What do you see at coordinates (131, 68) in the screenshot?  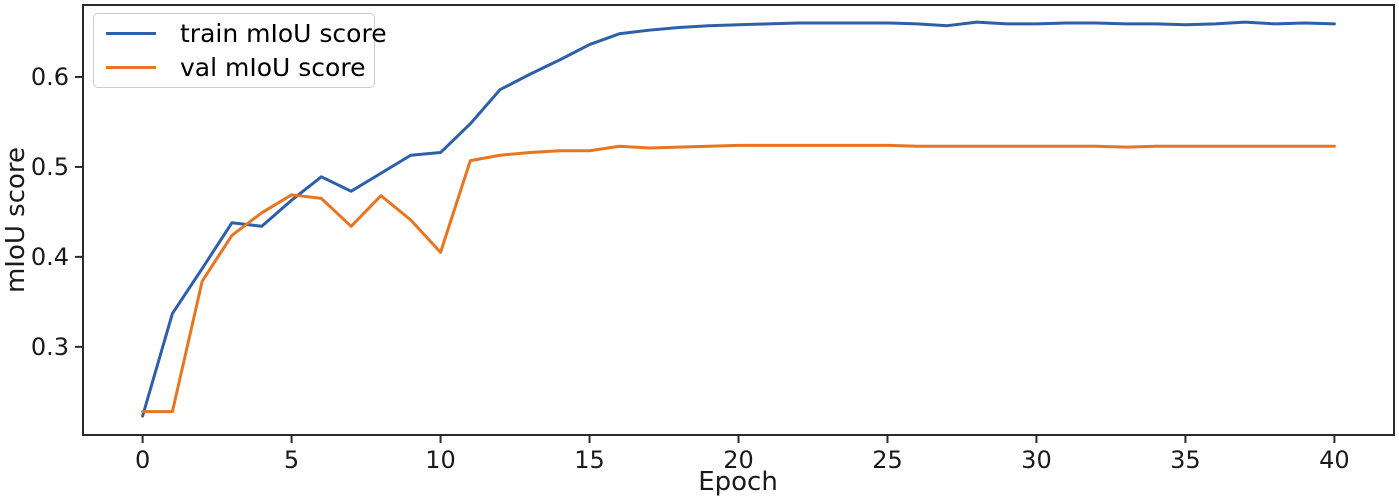 I see `val-line-swatch` at bounding box center [131, 68].